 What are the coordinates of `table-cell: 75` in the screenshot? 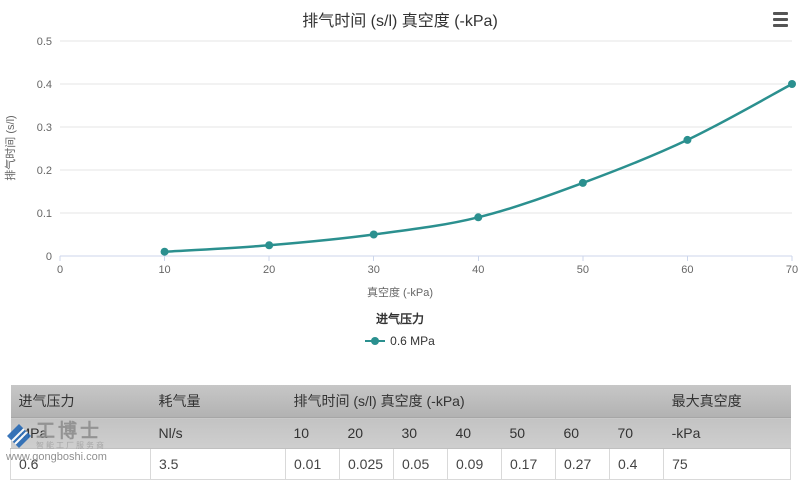 It's located at (727, 464).